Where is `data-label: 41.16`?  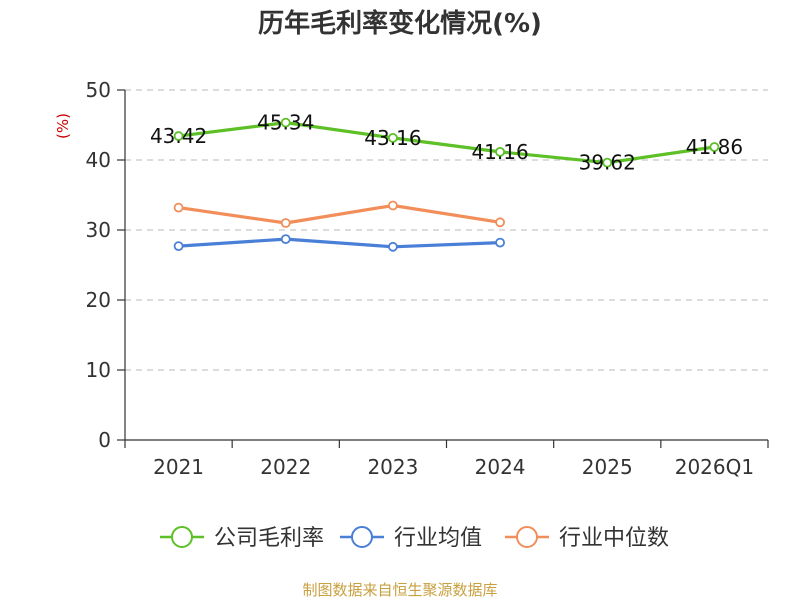
data-label: 41.16 is located at coordinates (499, 152).